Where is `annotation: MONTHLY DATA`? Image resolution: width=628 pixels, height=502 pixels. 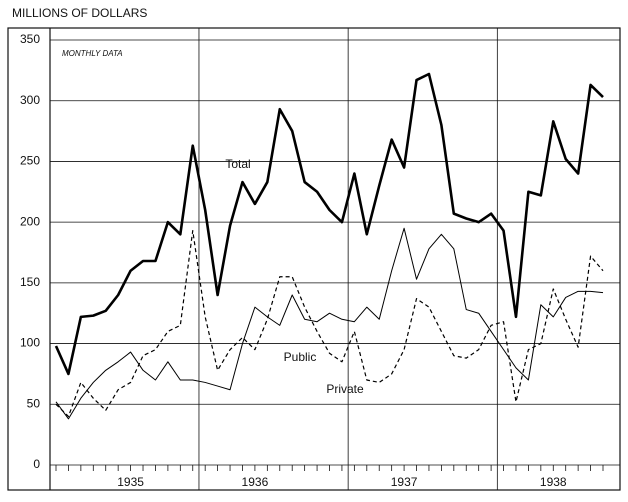 annotation: MONTHLY DATA is located at coordinates (92, 53).